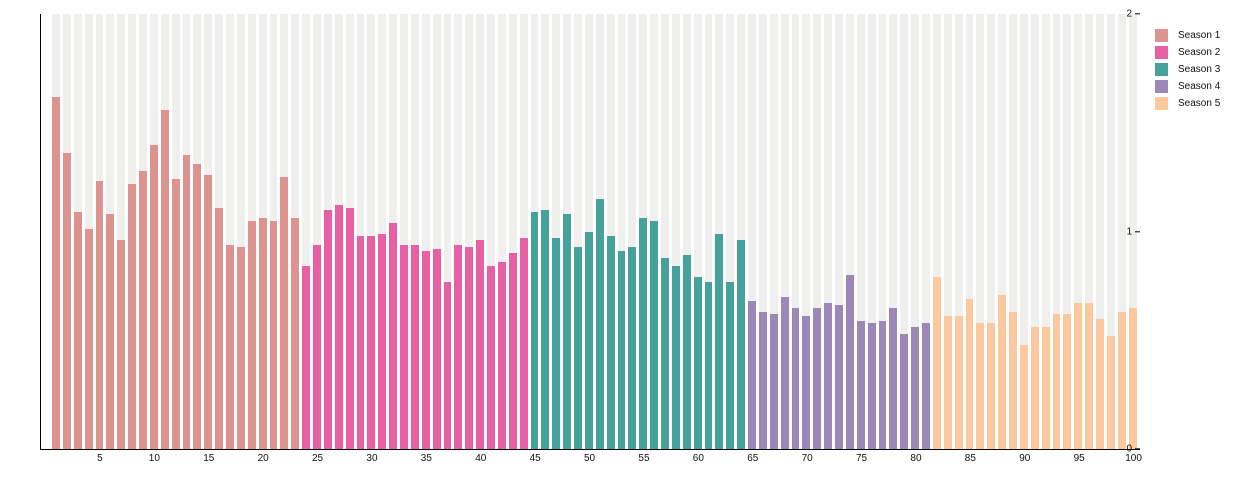 Image resolution: width=1239 pixels, height=500 pixels. Describe the element at coordinates (849, 362) in the screenshot. I see `bar-season4-x74` at that location.